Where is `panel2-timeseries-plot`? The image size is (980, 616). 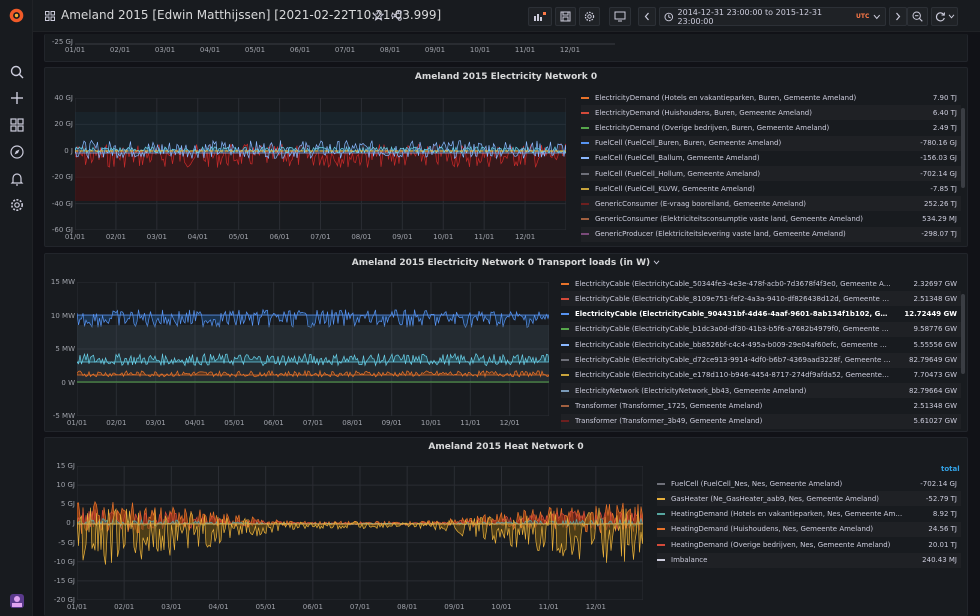
panel2-timeseries-plot is located at coordinates (313, 349).